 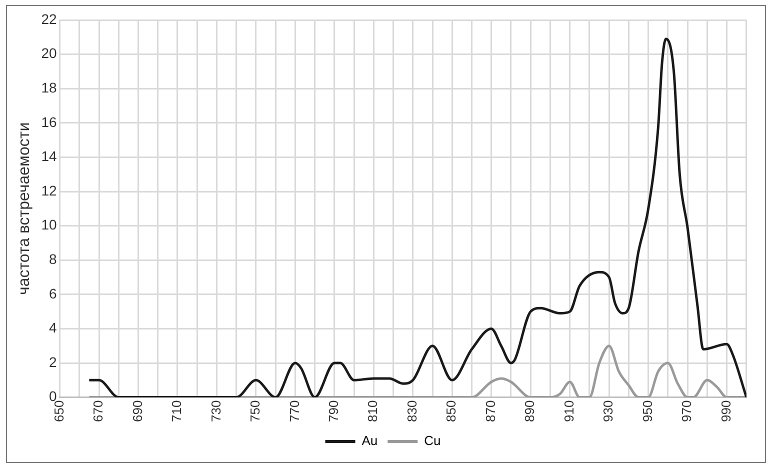 I want to click on y-tick-label: 2, so click(x=52, y=362).